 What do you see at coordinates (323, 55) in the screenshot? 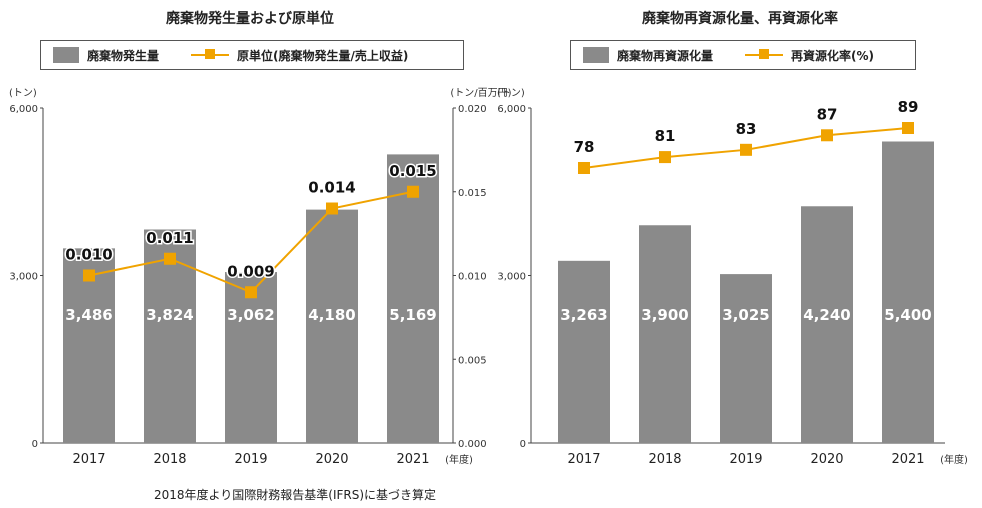
I see `legend-label: 原単位(廃棄物発生量/売上収益)` at bounding box center [323, 55].